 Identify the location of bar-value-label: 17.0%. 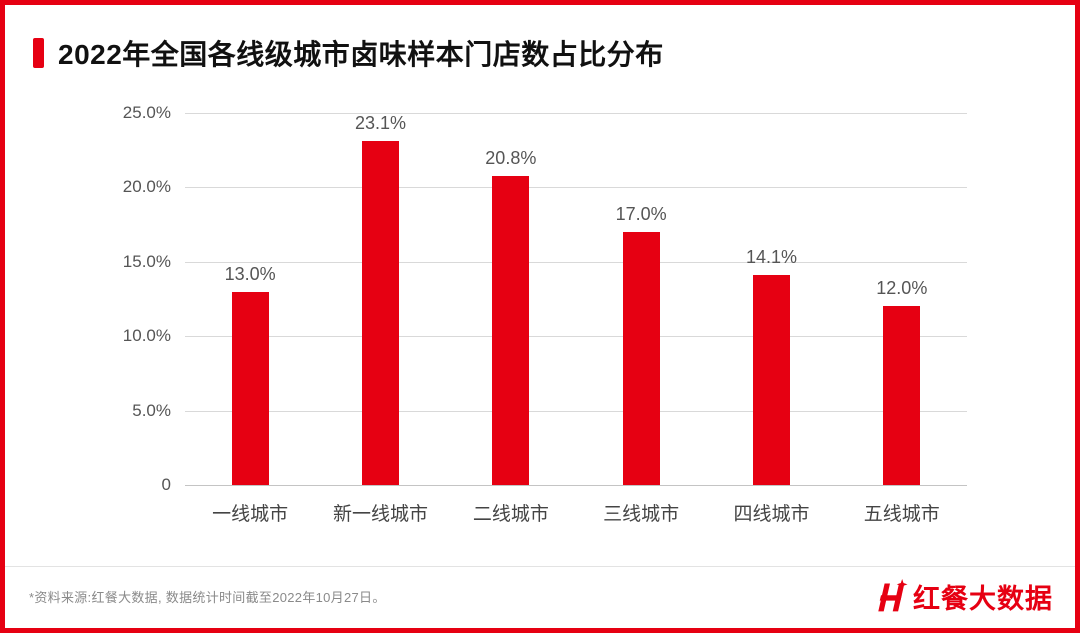
(641, 214).